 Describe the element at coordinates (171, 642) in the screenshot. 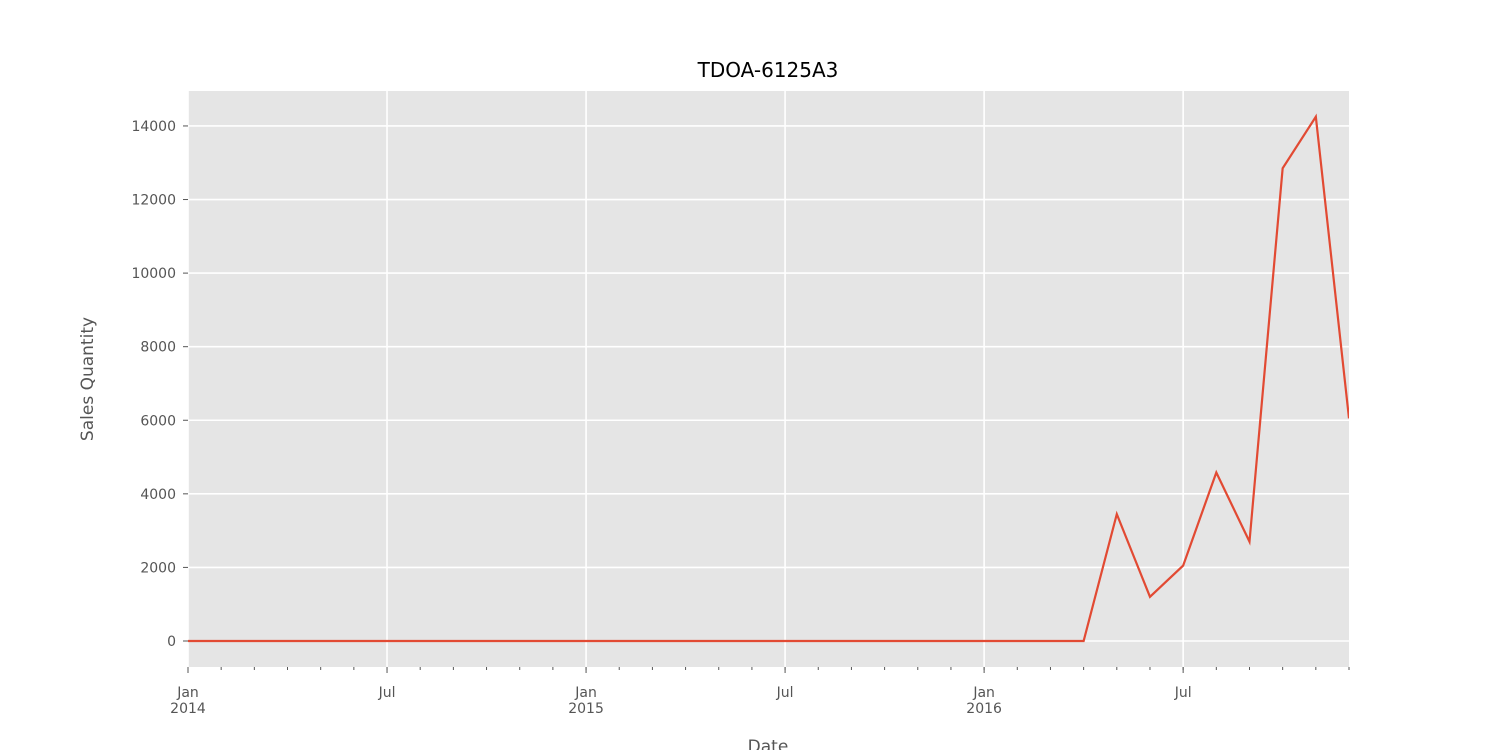

I see `y-tick-label: 0` at that location.